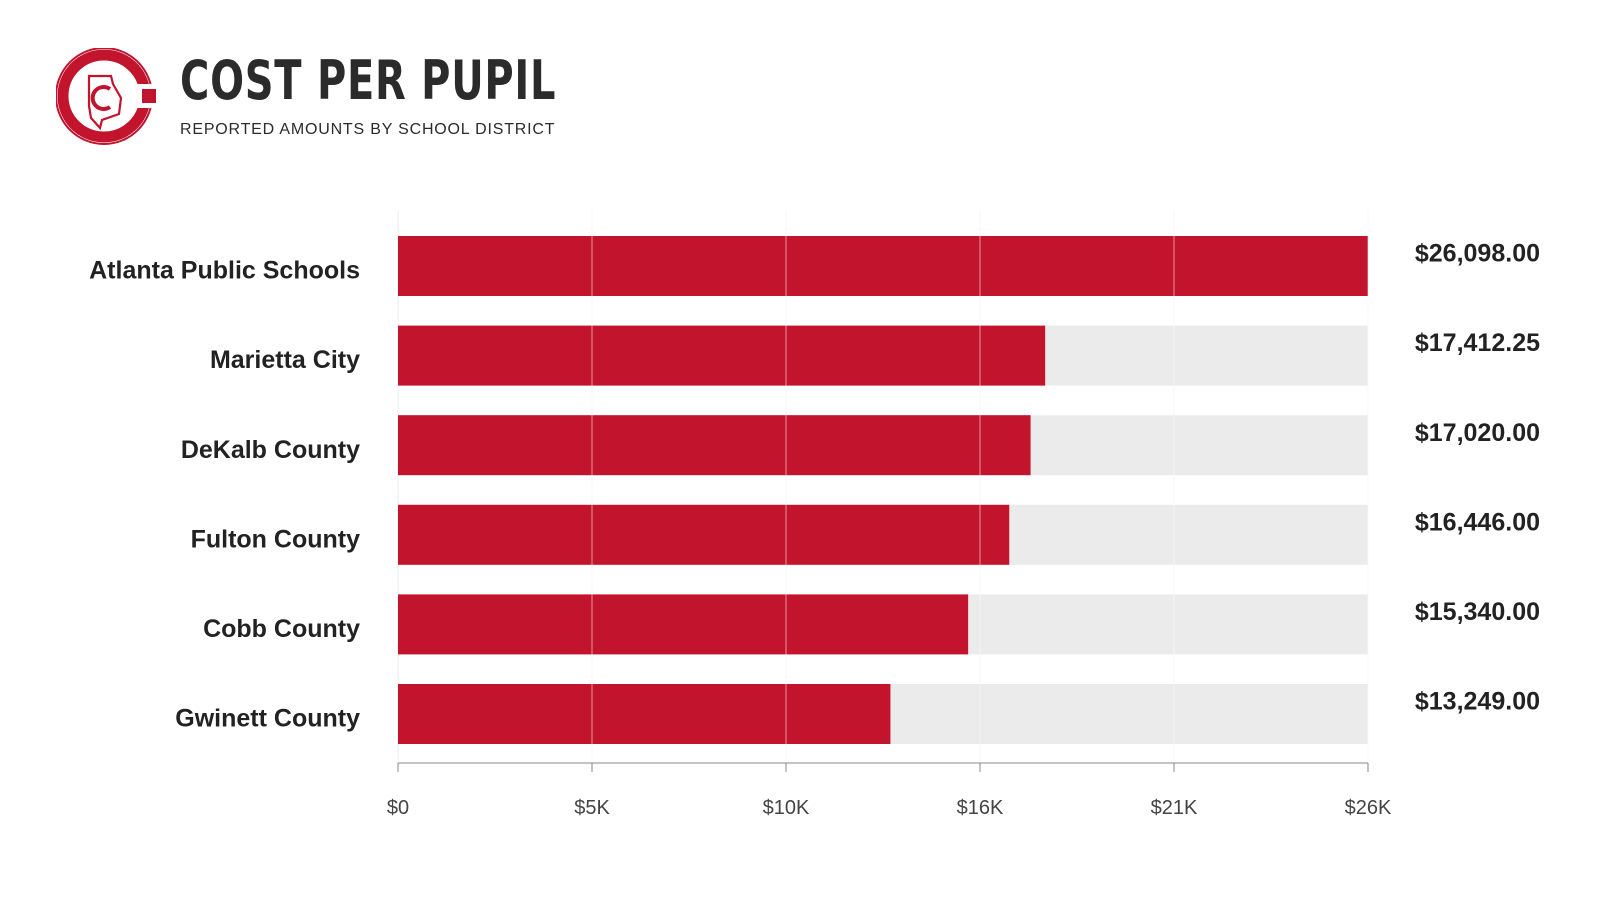 Image resolution: width=1600 pixels, height=900 pixels. What do you see at coordinates (1174, 808) in the screenshot?
I see `x-tick-label: $21K` at bounding box center [1174, 808].